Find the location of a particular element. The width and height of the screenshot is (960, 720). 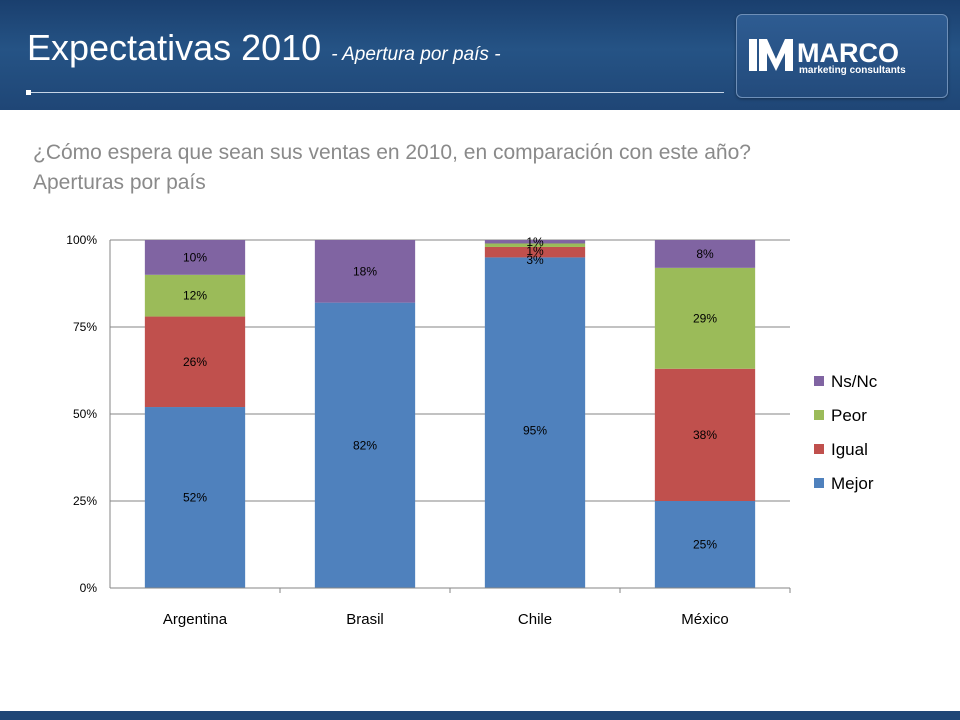

footer-bar is located at coordinates (480, 715).